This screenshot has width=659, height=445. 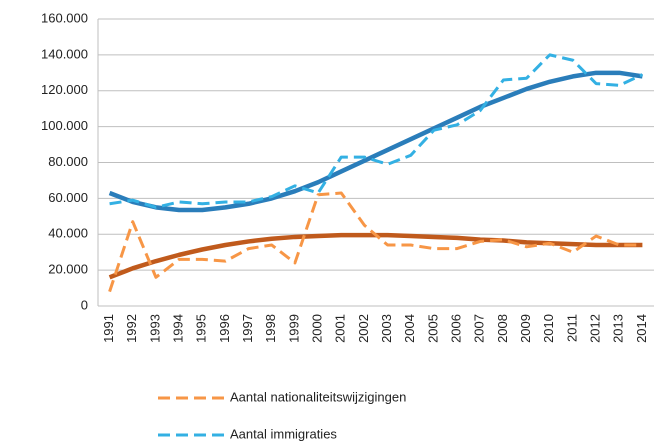 I want to click on y-tick-label: 80.000, so click(x=68, y=161).